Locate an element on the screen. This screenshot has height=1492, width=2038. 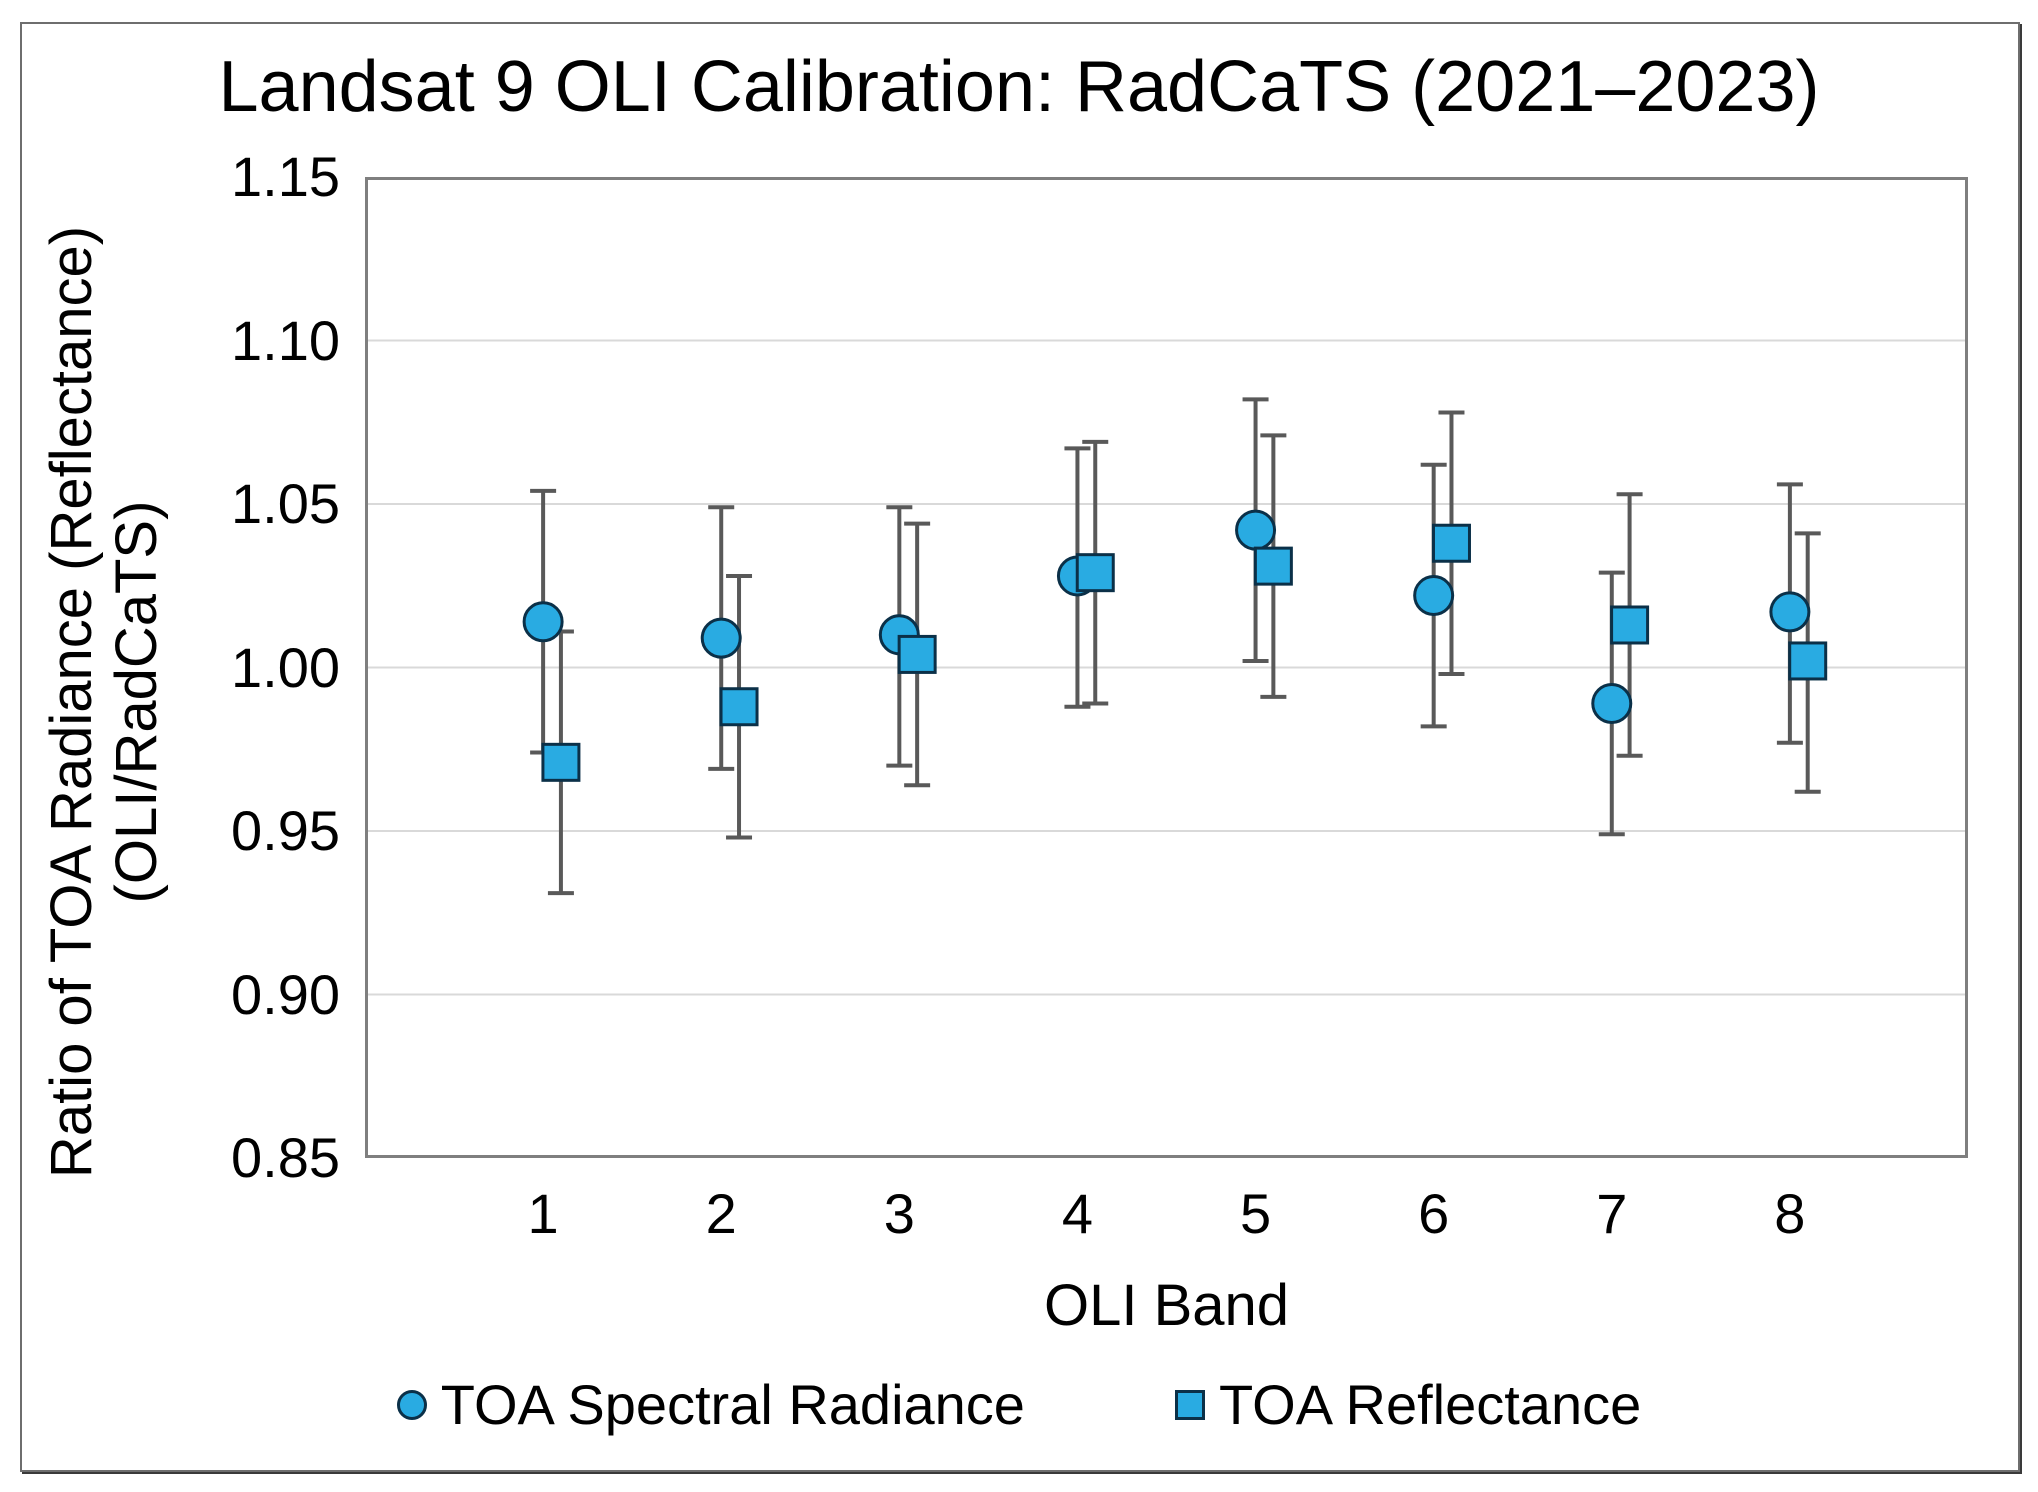
x-tick-label: 6 is located at coordinates (1434, 1213).